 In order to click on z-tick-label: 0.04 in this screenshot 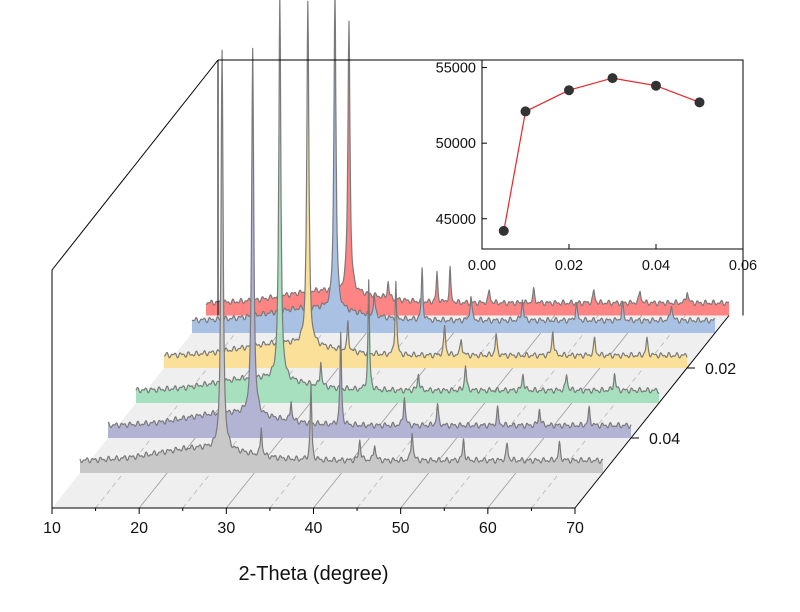, I will do `click(664, 439)`.